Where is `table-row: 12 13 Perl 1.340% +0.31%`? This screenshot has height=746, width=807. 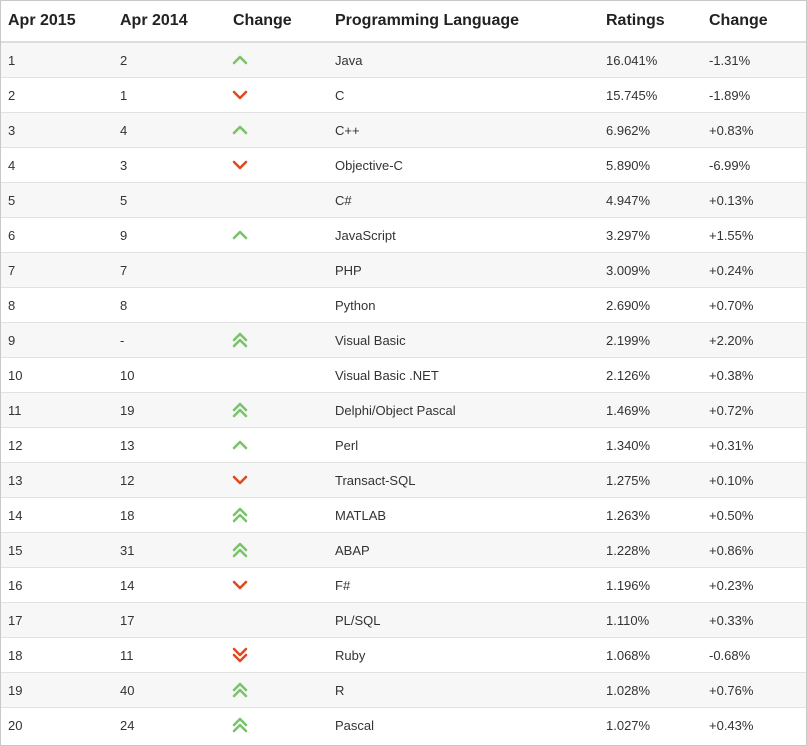
table-row: 12 13 Perl 1.340% +0.31% is located at coordinates (403, 445).